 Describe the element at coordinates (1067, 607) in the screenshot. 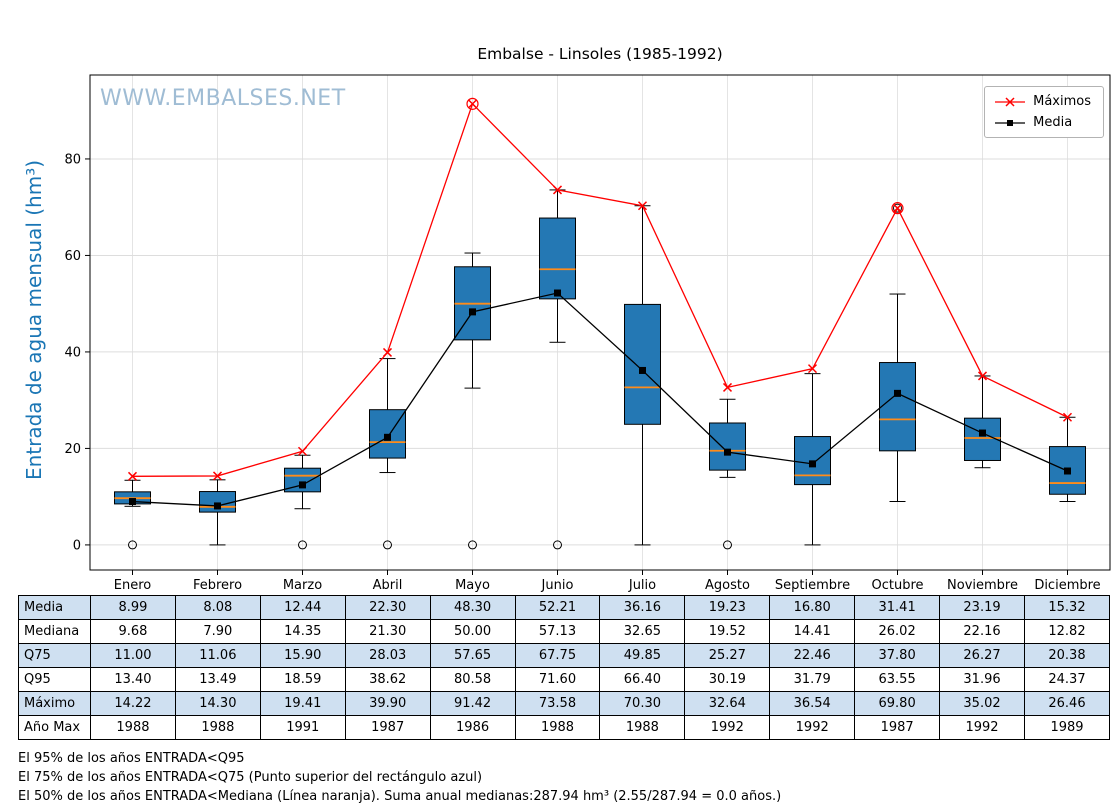

I see `table-cell: 15.32` at that location.